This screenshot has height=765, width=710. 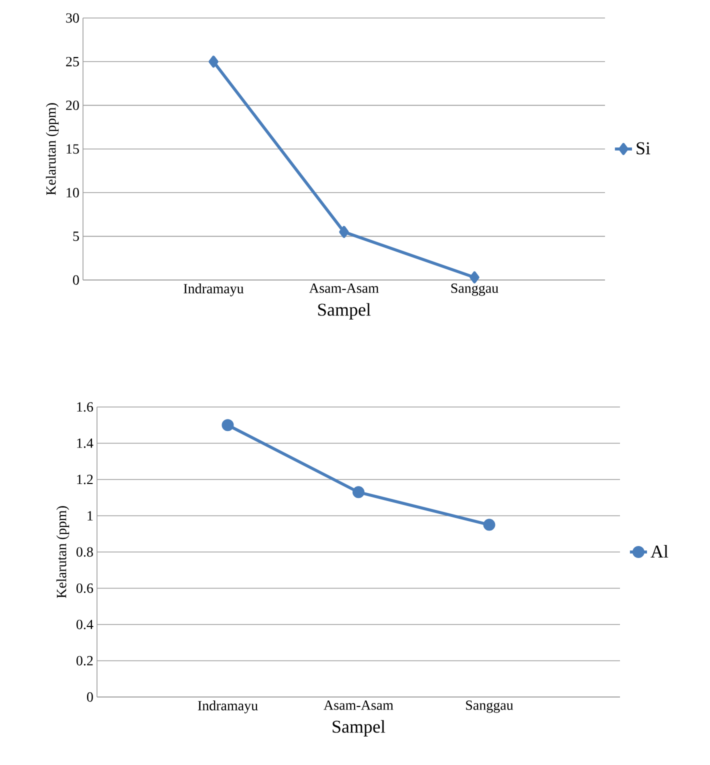 What do you see at coordinates (85, 479) in the screenshot?
I see `y-tick-label: 1.2` at bounding box center [85, 479].